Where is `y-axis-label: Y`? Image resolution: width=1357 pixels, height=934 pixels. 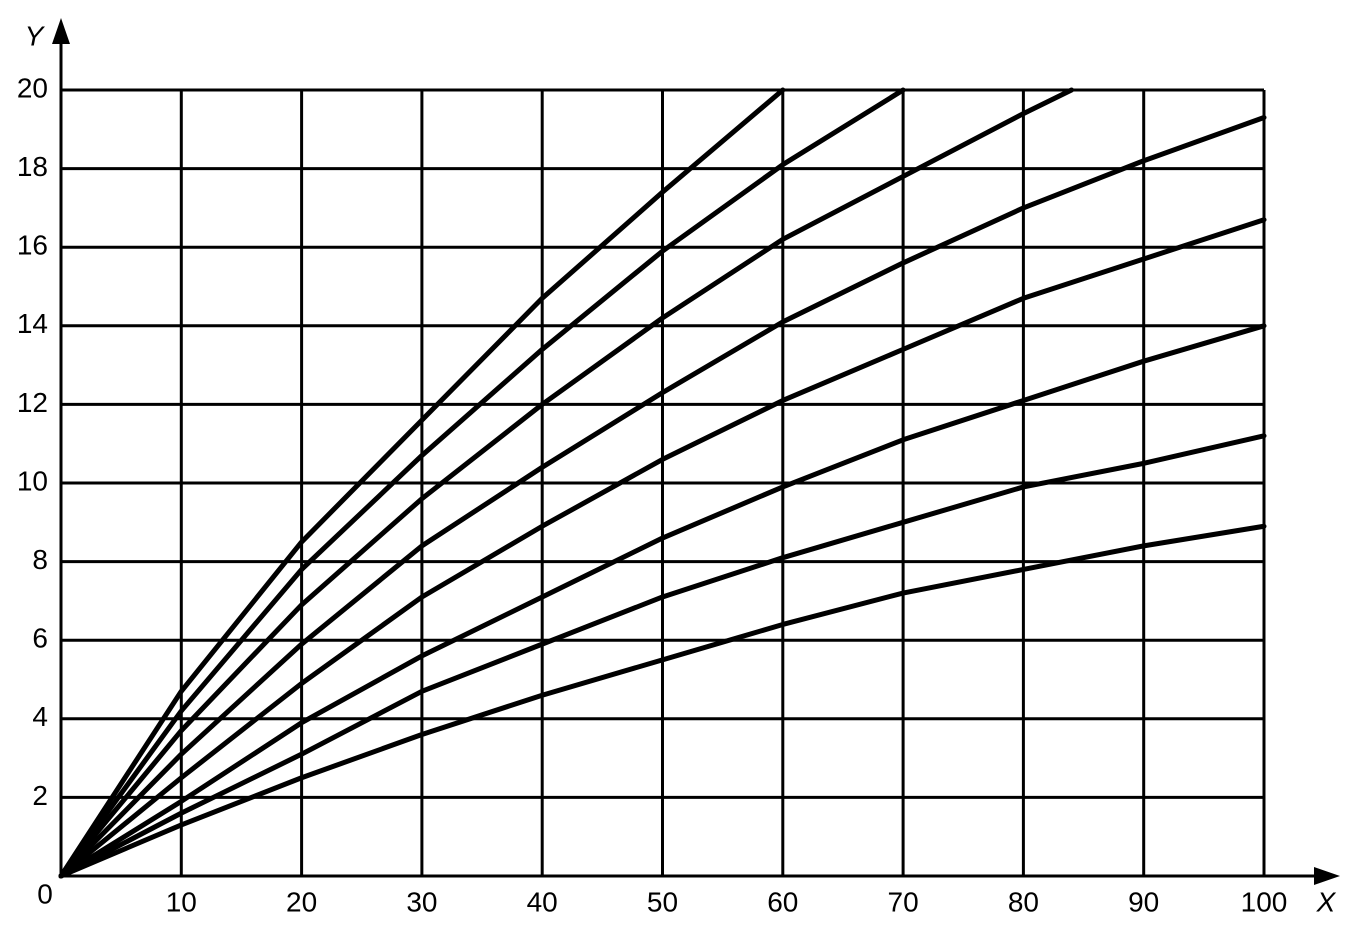 y-axis-label: Y is located at coordinates (35, 35).